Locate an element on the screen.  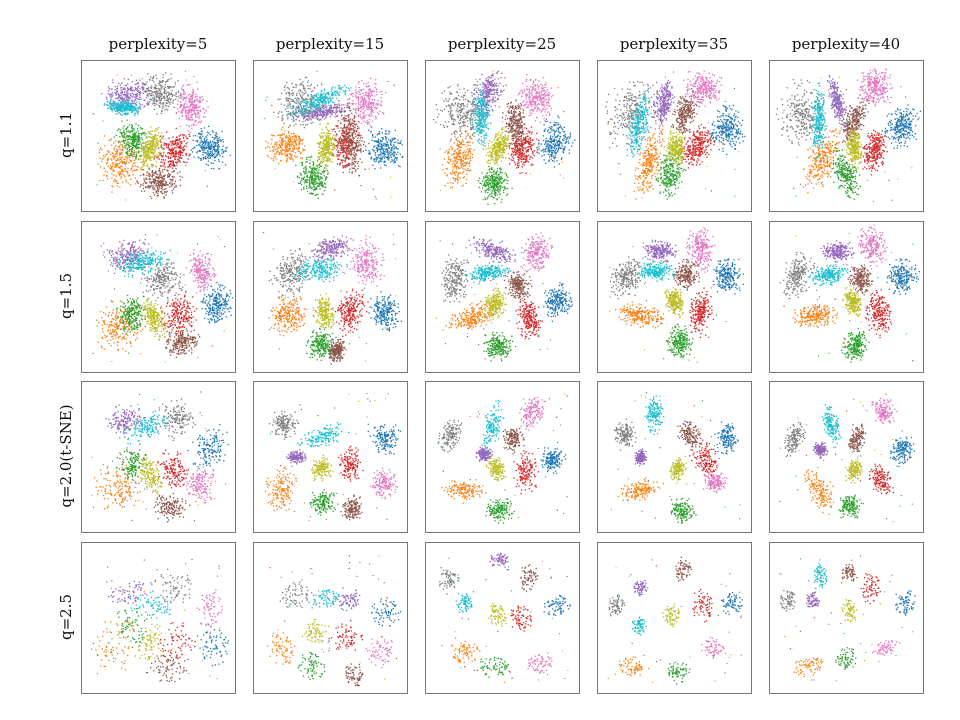
cluster-pink is located at coordinates (339, 136).